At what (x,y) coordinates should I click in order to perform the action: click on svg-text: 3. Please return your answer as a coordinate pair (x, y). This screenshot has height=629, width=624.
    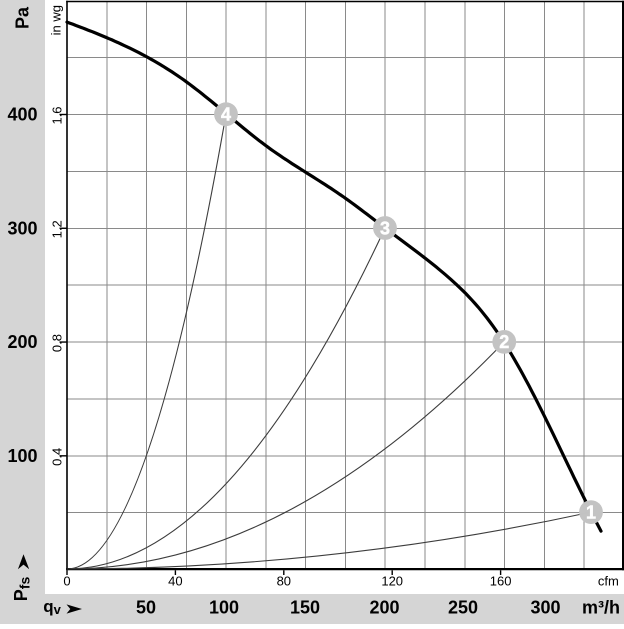
    Looking at the image, I should click on (385, 228).